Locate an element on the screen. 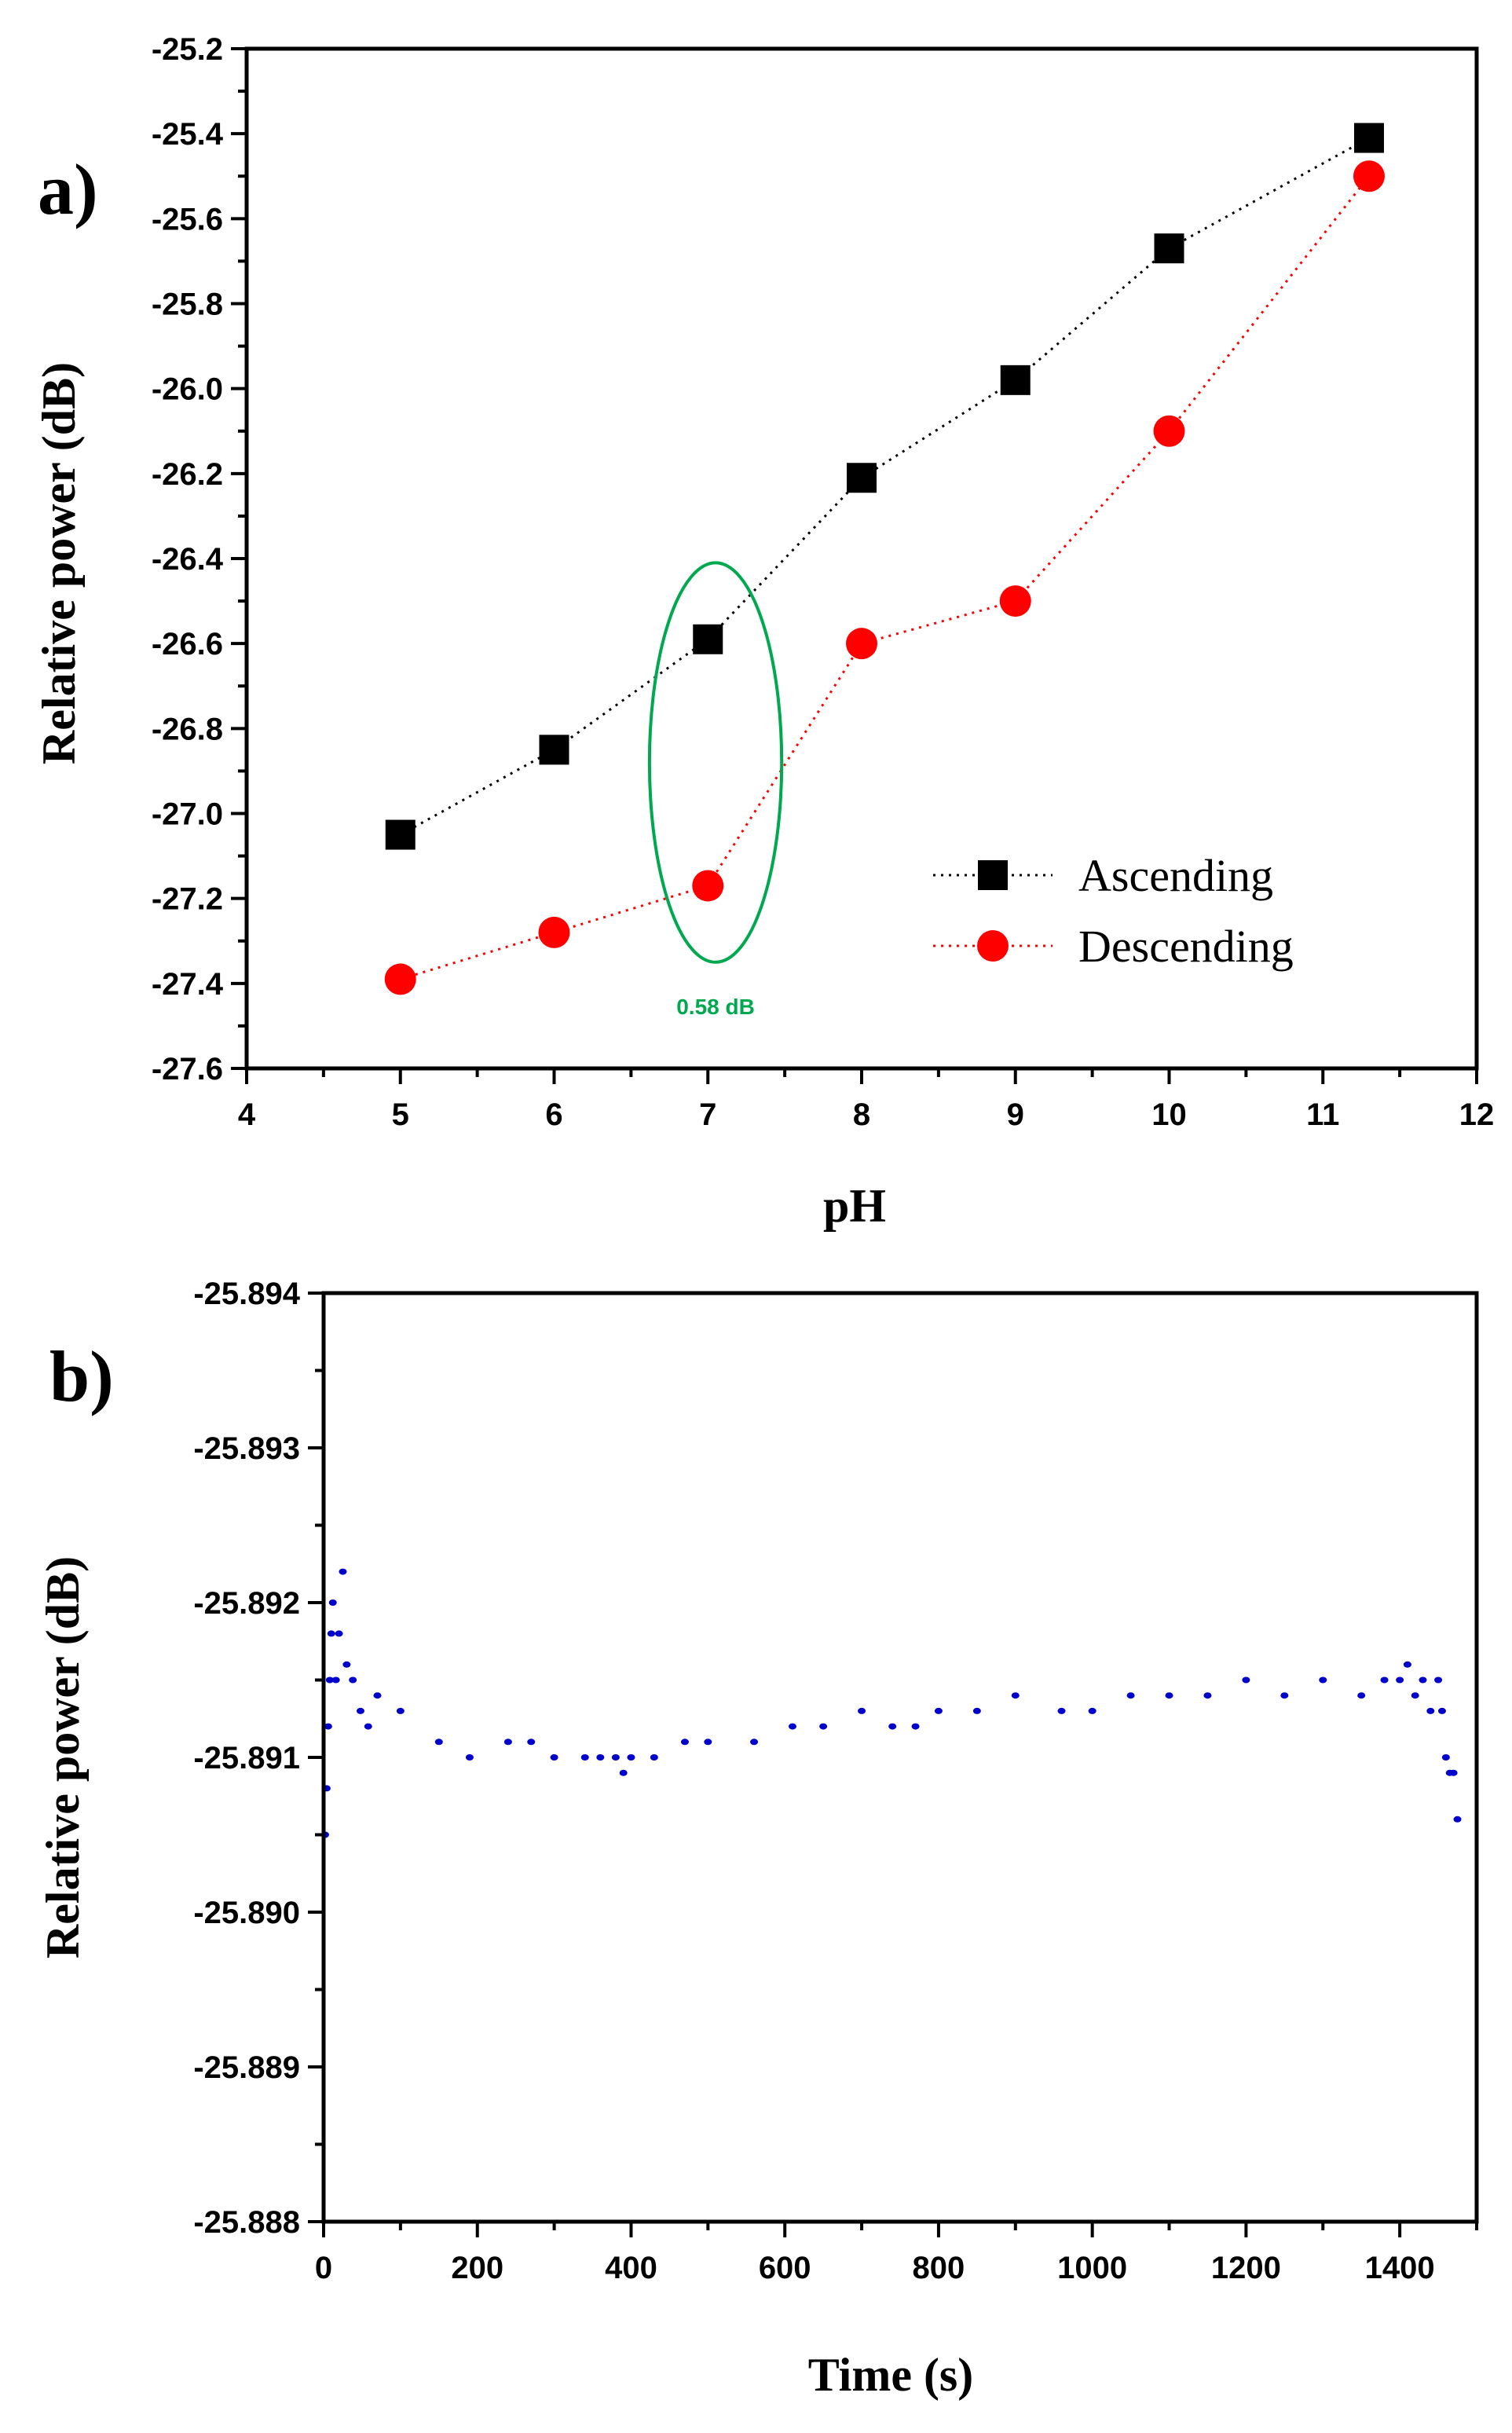  panel-a-y-tick-label: -27.0 is located at coordinates (187, 814).